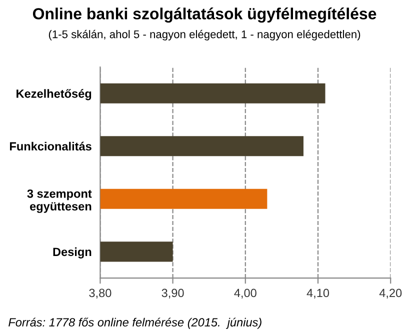 The width and height of the screenshot is (409, 335). Describe the element at coordinates (204, 15) in the screenshot. I see `chart-title: Online banki szolgáltatások ügyfélmegítélése` at that location.